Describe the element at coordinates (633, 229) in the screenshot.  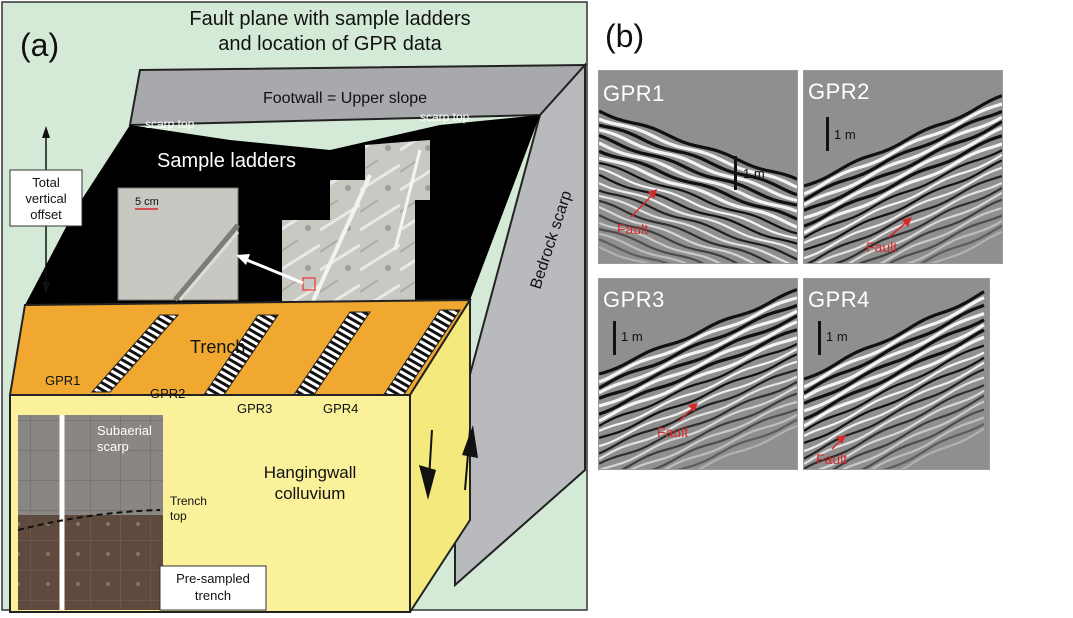
I see `gpr1-fault-label: Fault` at that location.